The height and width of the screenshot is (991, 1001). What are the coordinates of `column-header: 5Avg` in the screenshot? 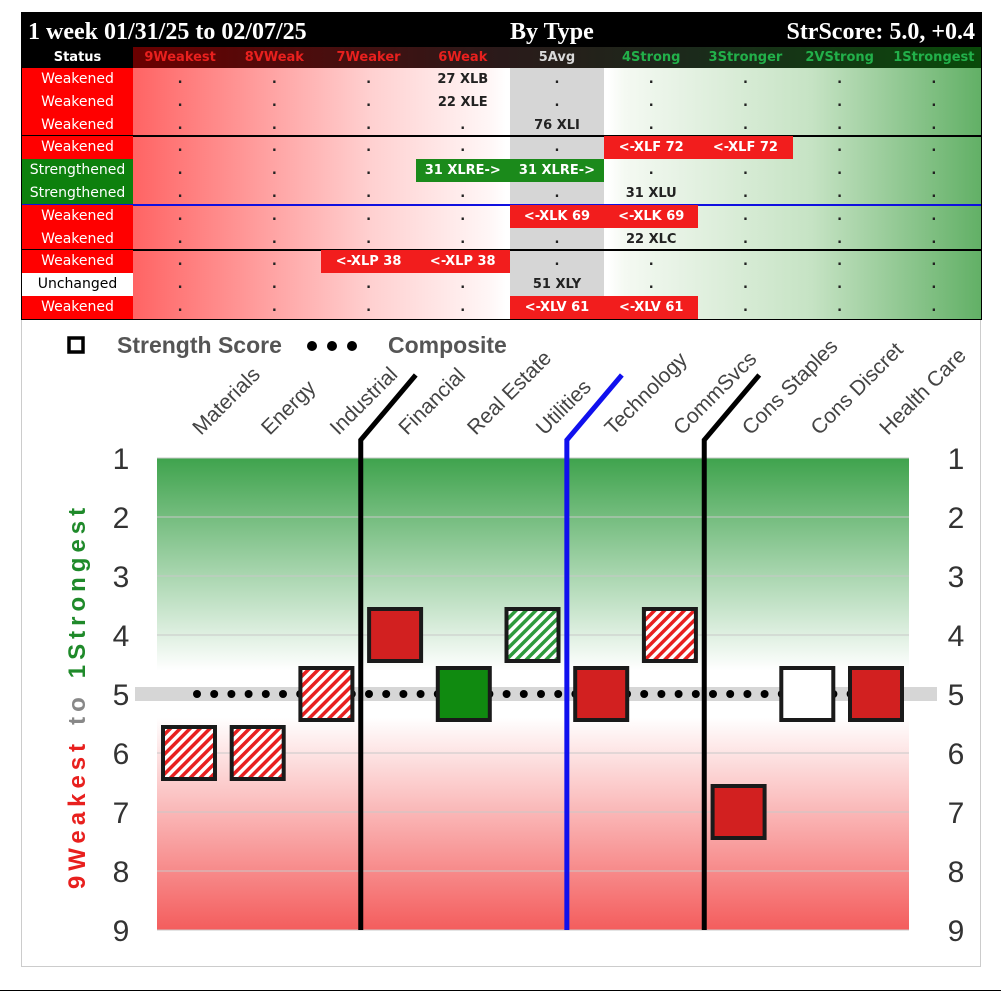 It's located at (557, 57).